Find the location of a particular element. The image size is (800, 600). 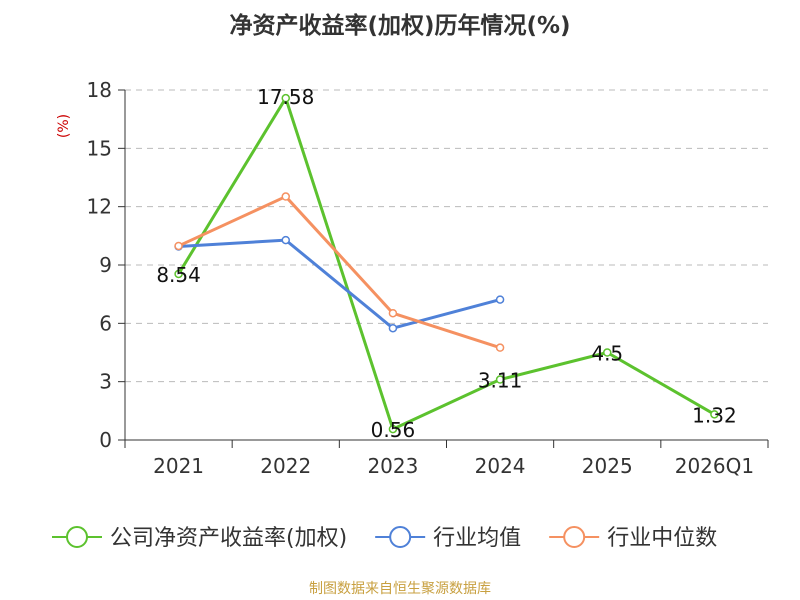

x-tick-label: 2023 is located at coordinates (392, 466).